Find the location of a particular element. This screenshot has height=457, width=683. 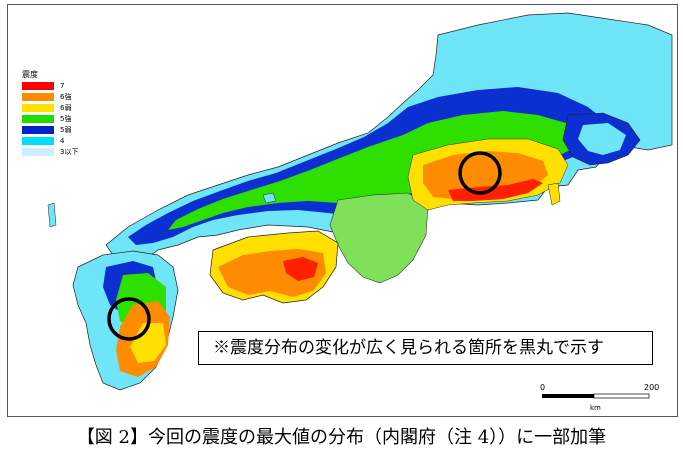

scale-unit-label: km is located at coordinates (595, 408).